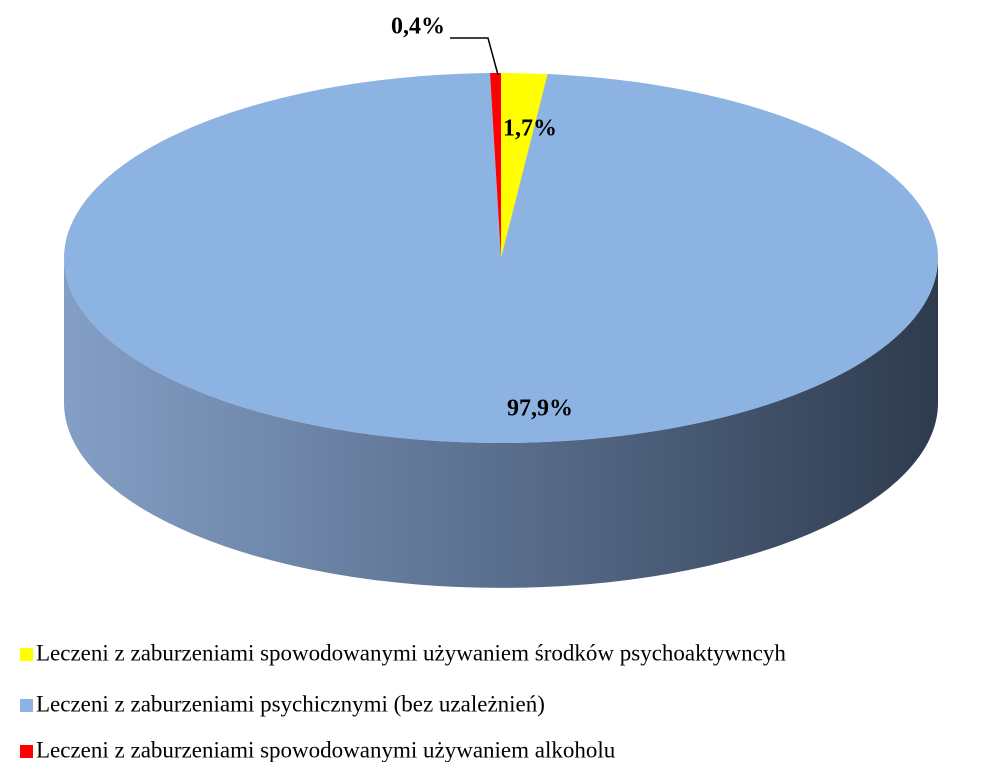  Describe the element at coordinates (418, 27) in the screenshot. I see `data-label: 0,4%` at that location.